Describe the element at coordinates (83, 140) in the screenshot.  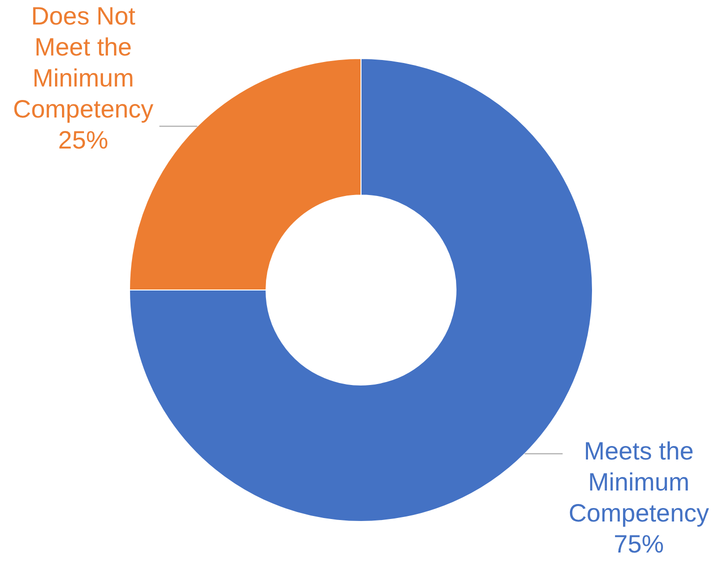
I see `data-label: 25%` at that location.